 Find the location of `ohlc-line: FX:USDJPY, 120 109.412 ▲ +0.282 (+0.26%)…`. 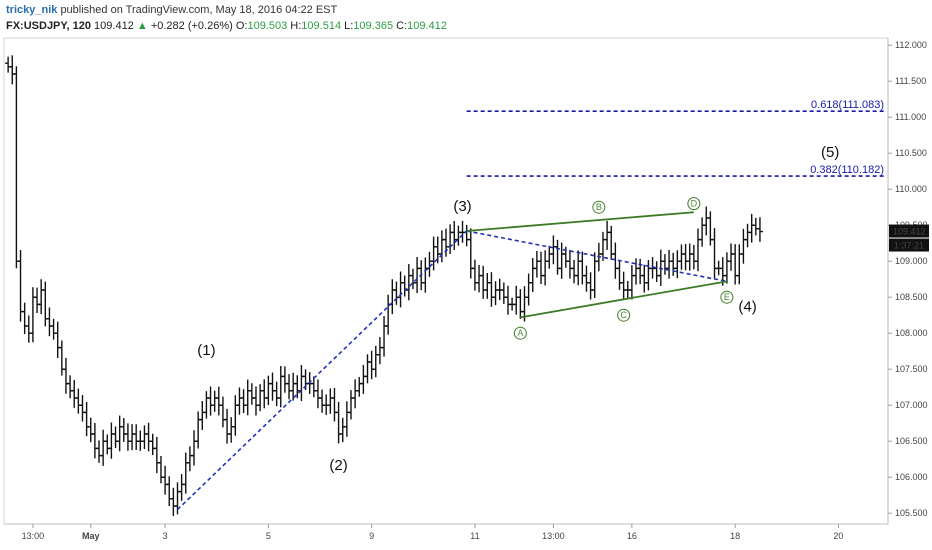

ohlc-line: FX:USDJPY, 120 109.412 ▲ +0.282 (+0.26%)… is located at coordinates (226, 26).